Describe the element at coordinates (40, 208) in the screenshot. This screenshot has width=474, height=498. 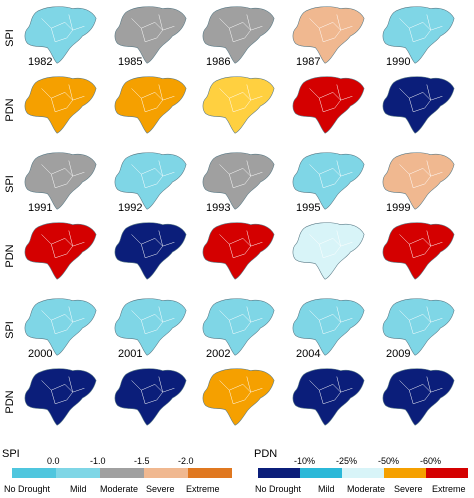
I see `year-label: 1991` at that location.